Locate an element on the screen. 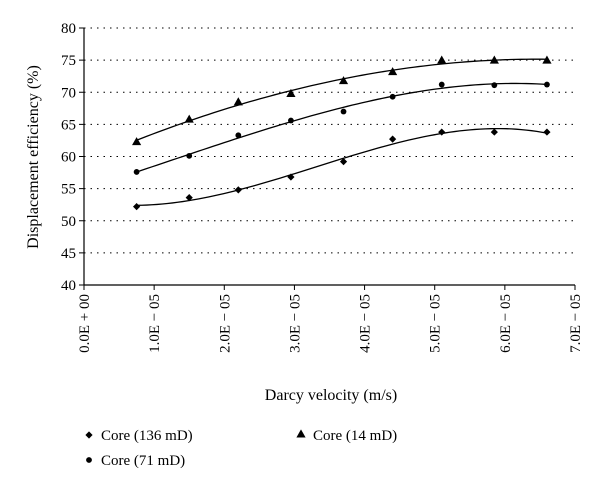 The width and height of the screenshot is (600, 489). y-tick-label: 60 is located at coordinates (68, 158).